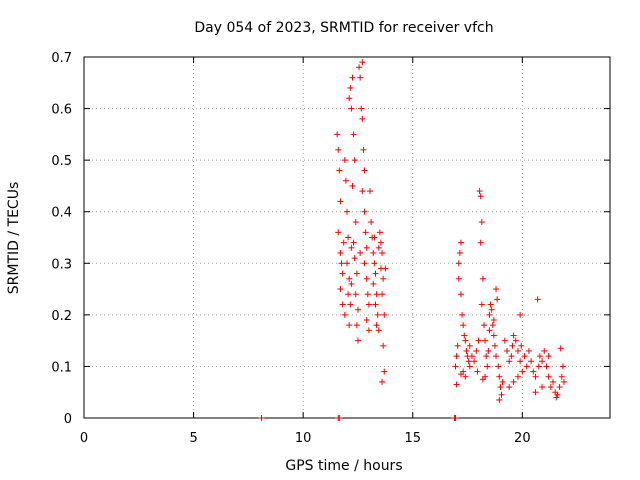 The height and width of the screenshot is (480, 640). Describe the element at coordinates (68, 419) in the screenshot. I see `y-tick-label: 0` at that location.